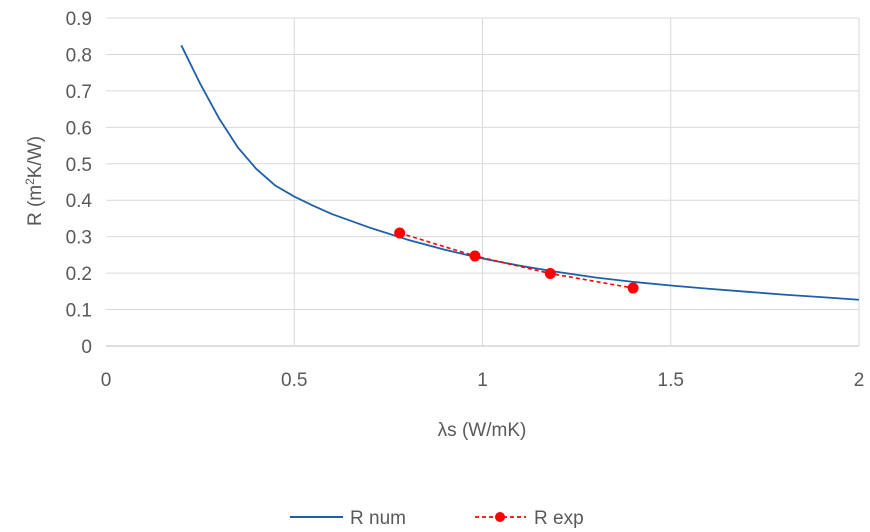  Describe the element at coordinates (30, 181) in the screenshot. I see `y-axis-title-superscript: 2` at that location.